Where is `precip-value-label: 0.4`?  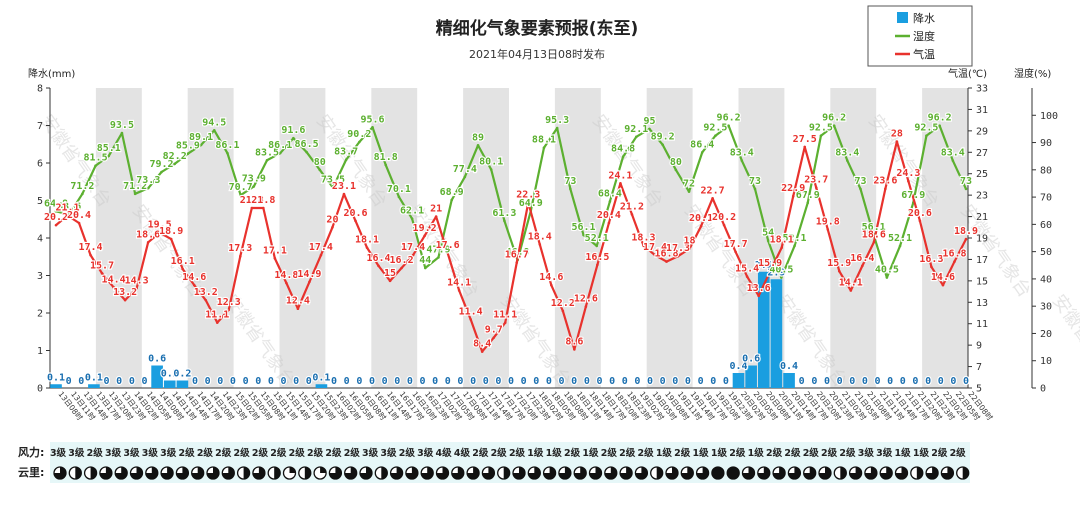
precip-value-label: 0.4 is located at coordinates (738, 366).